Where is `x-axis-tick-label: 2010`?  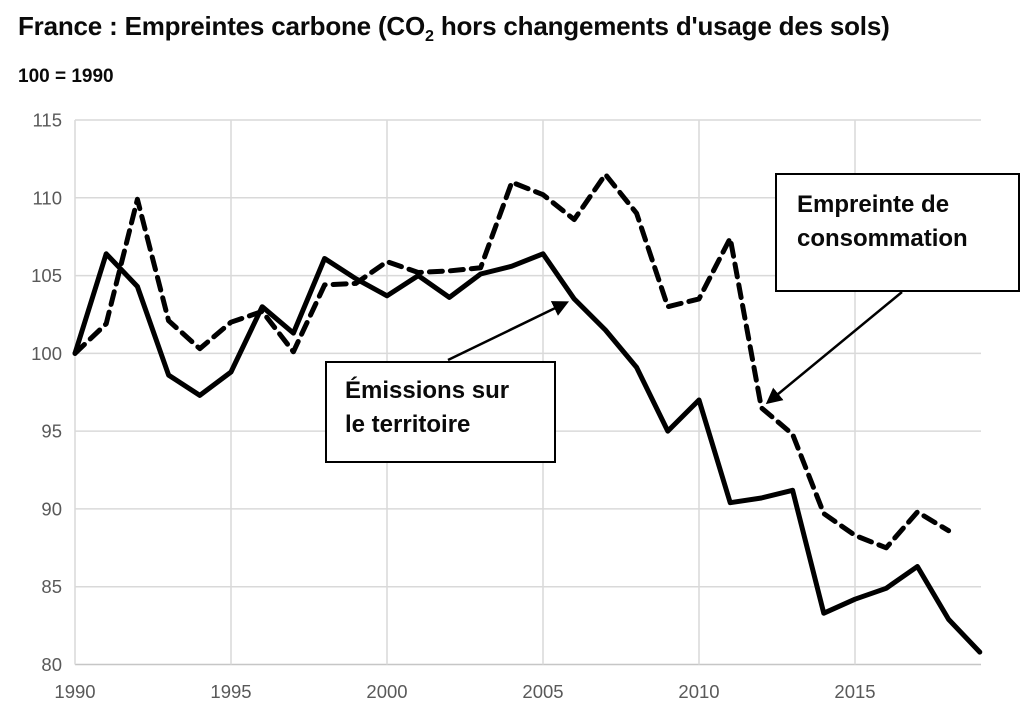
x-axis-tick-label: 2010 is located at coordinates (698, 691).